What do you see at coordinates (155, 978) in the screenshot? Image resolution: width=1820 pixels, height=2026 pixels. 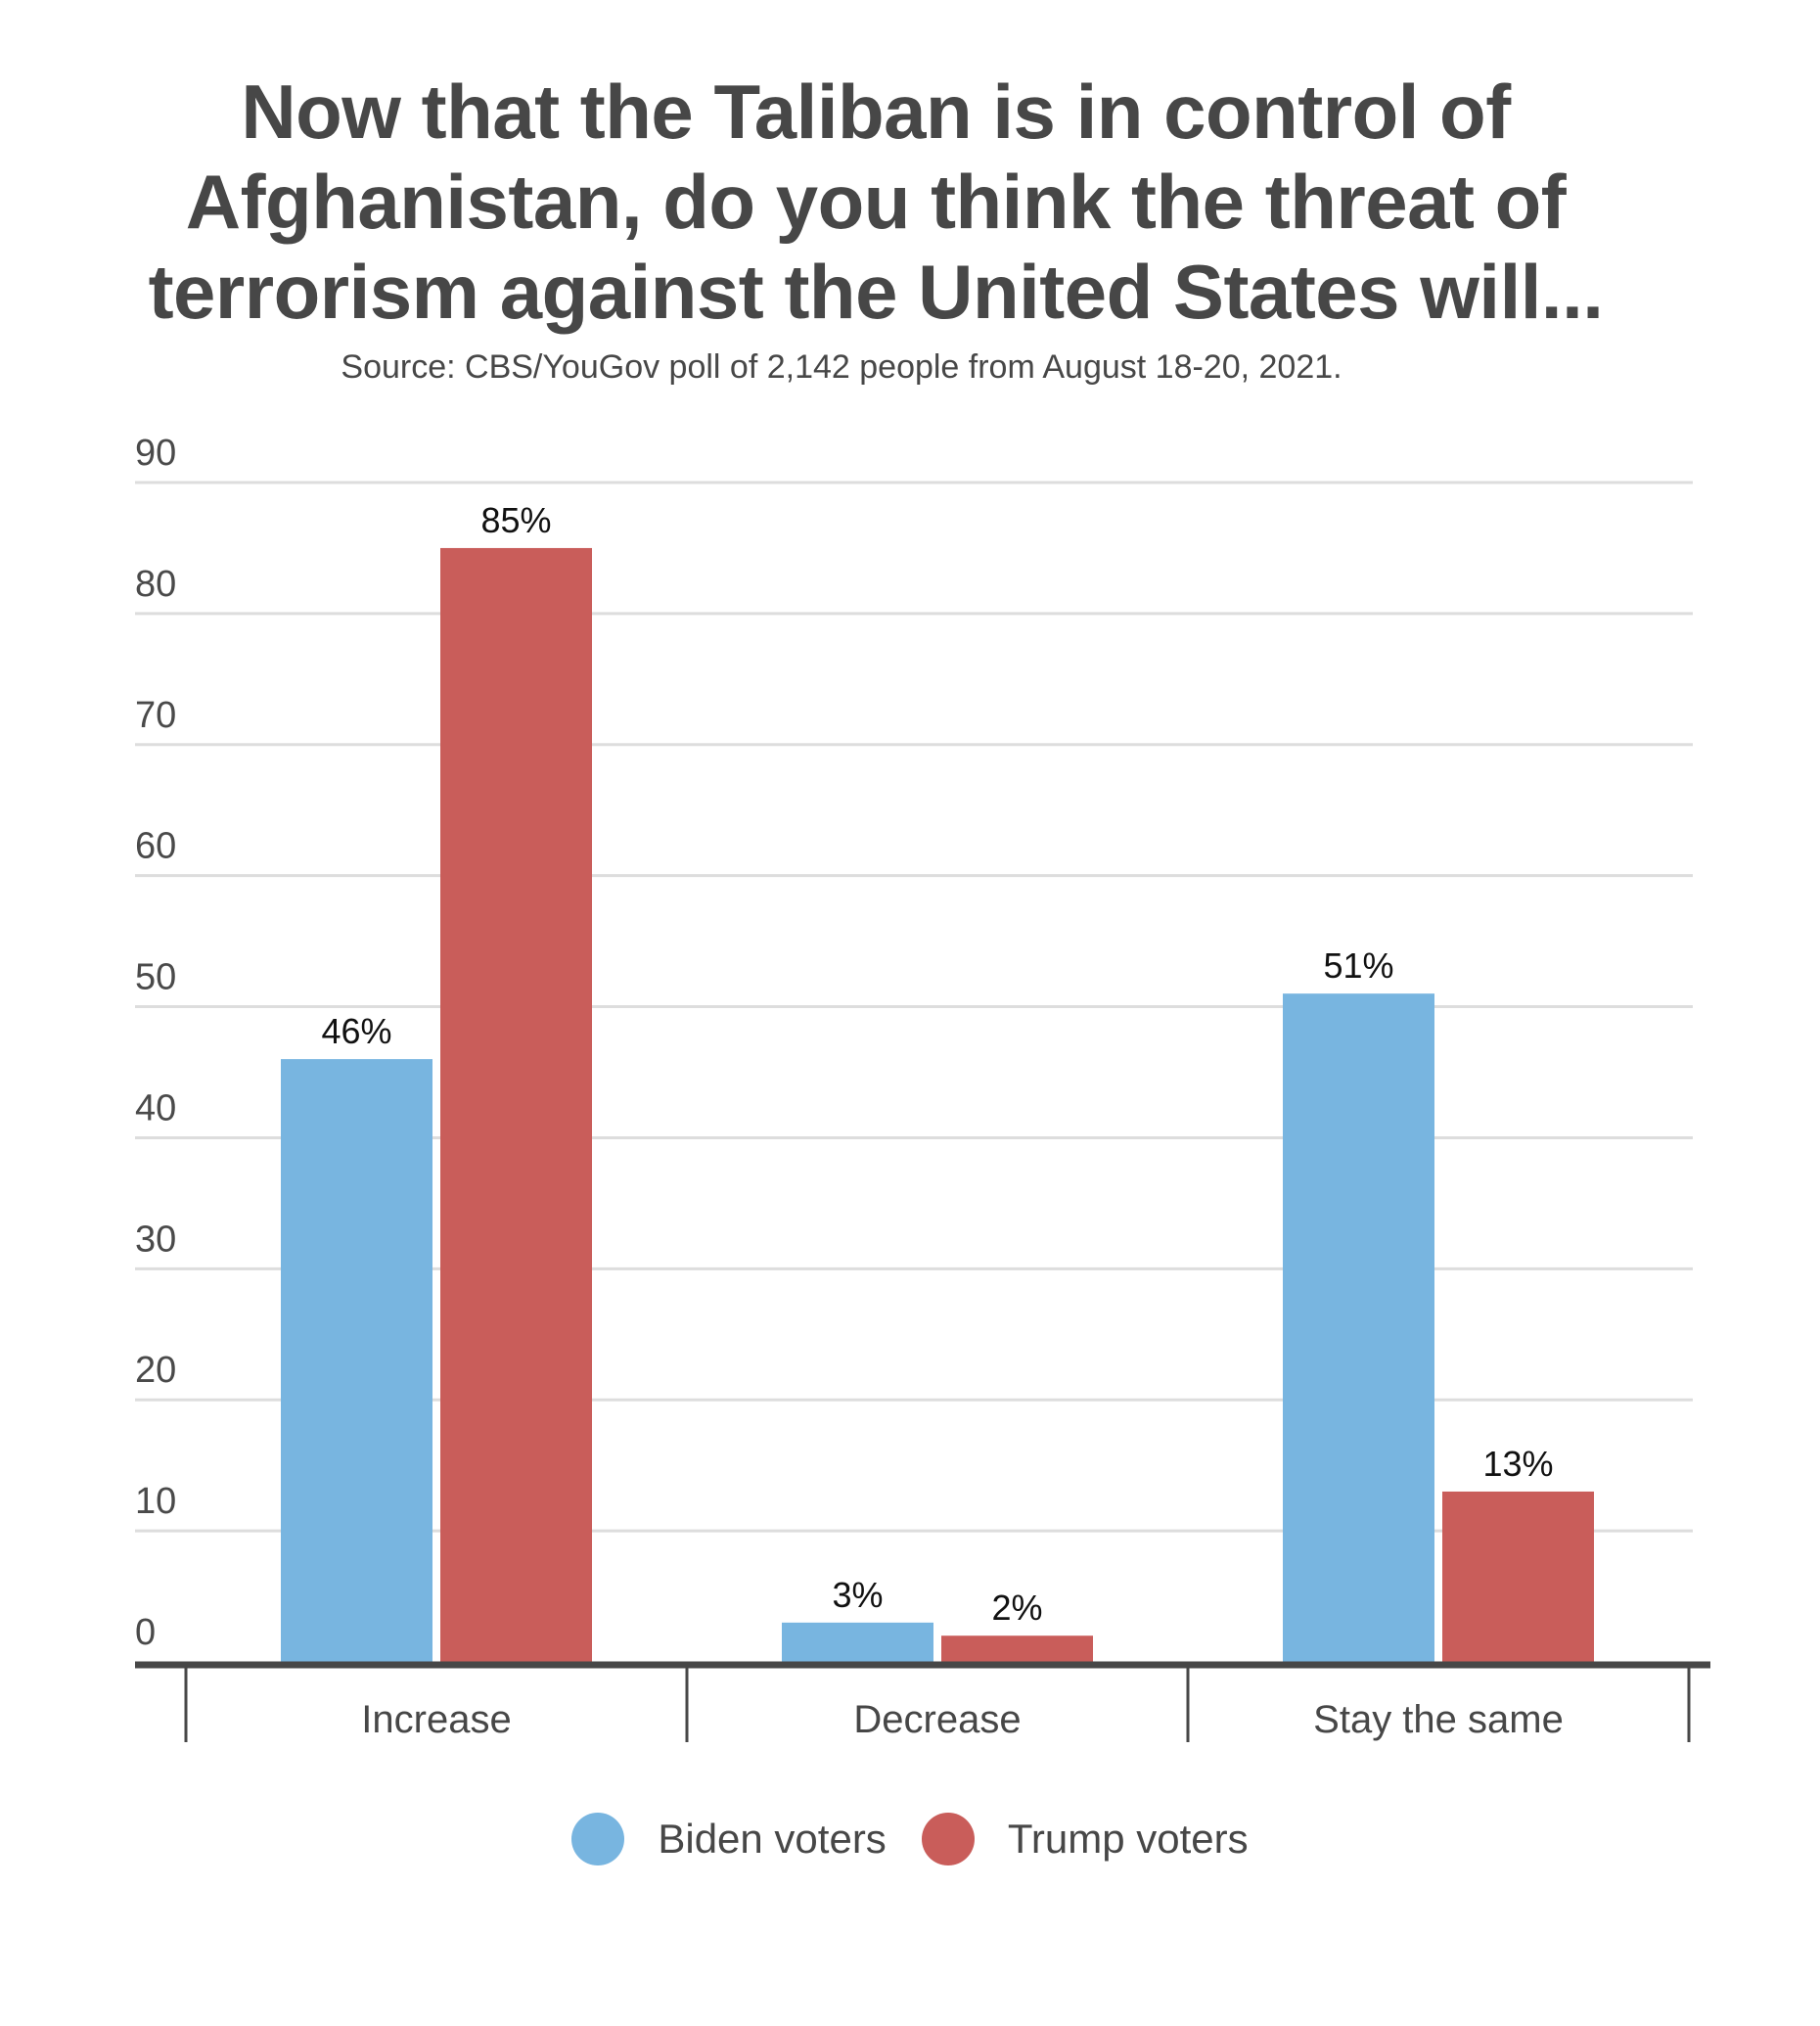 I see `y-tick-label: 50` at bounding box center [155, 978].